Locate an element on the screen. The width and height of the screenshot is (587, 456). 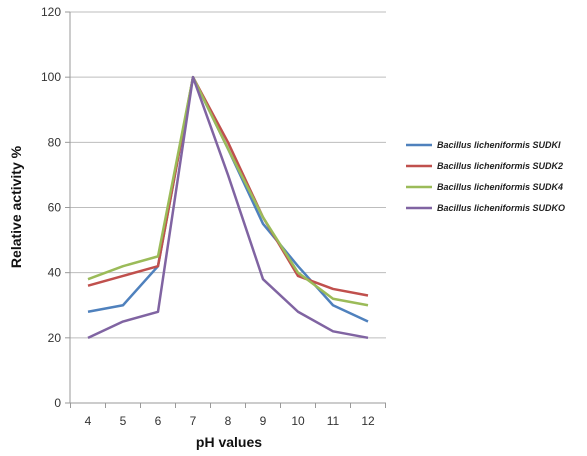
y-tick-label: 40 is located at coordinates (55, 273).